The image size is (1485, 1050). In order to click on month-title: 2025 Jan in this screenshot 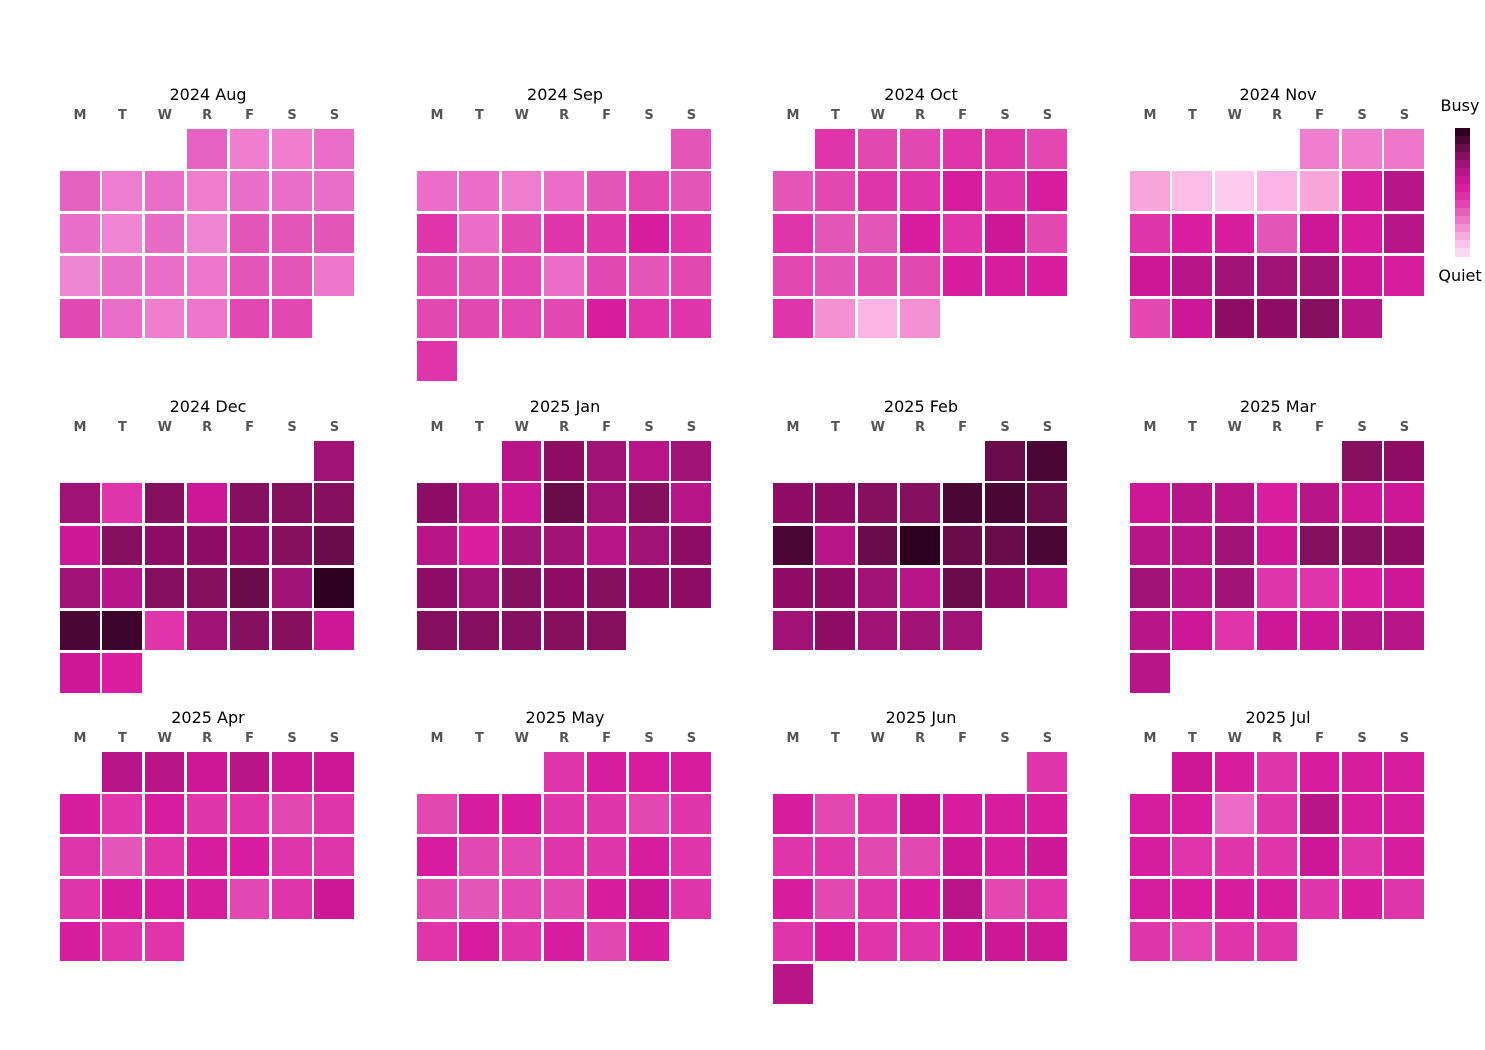, I will do `click(565, 406)`.